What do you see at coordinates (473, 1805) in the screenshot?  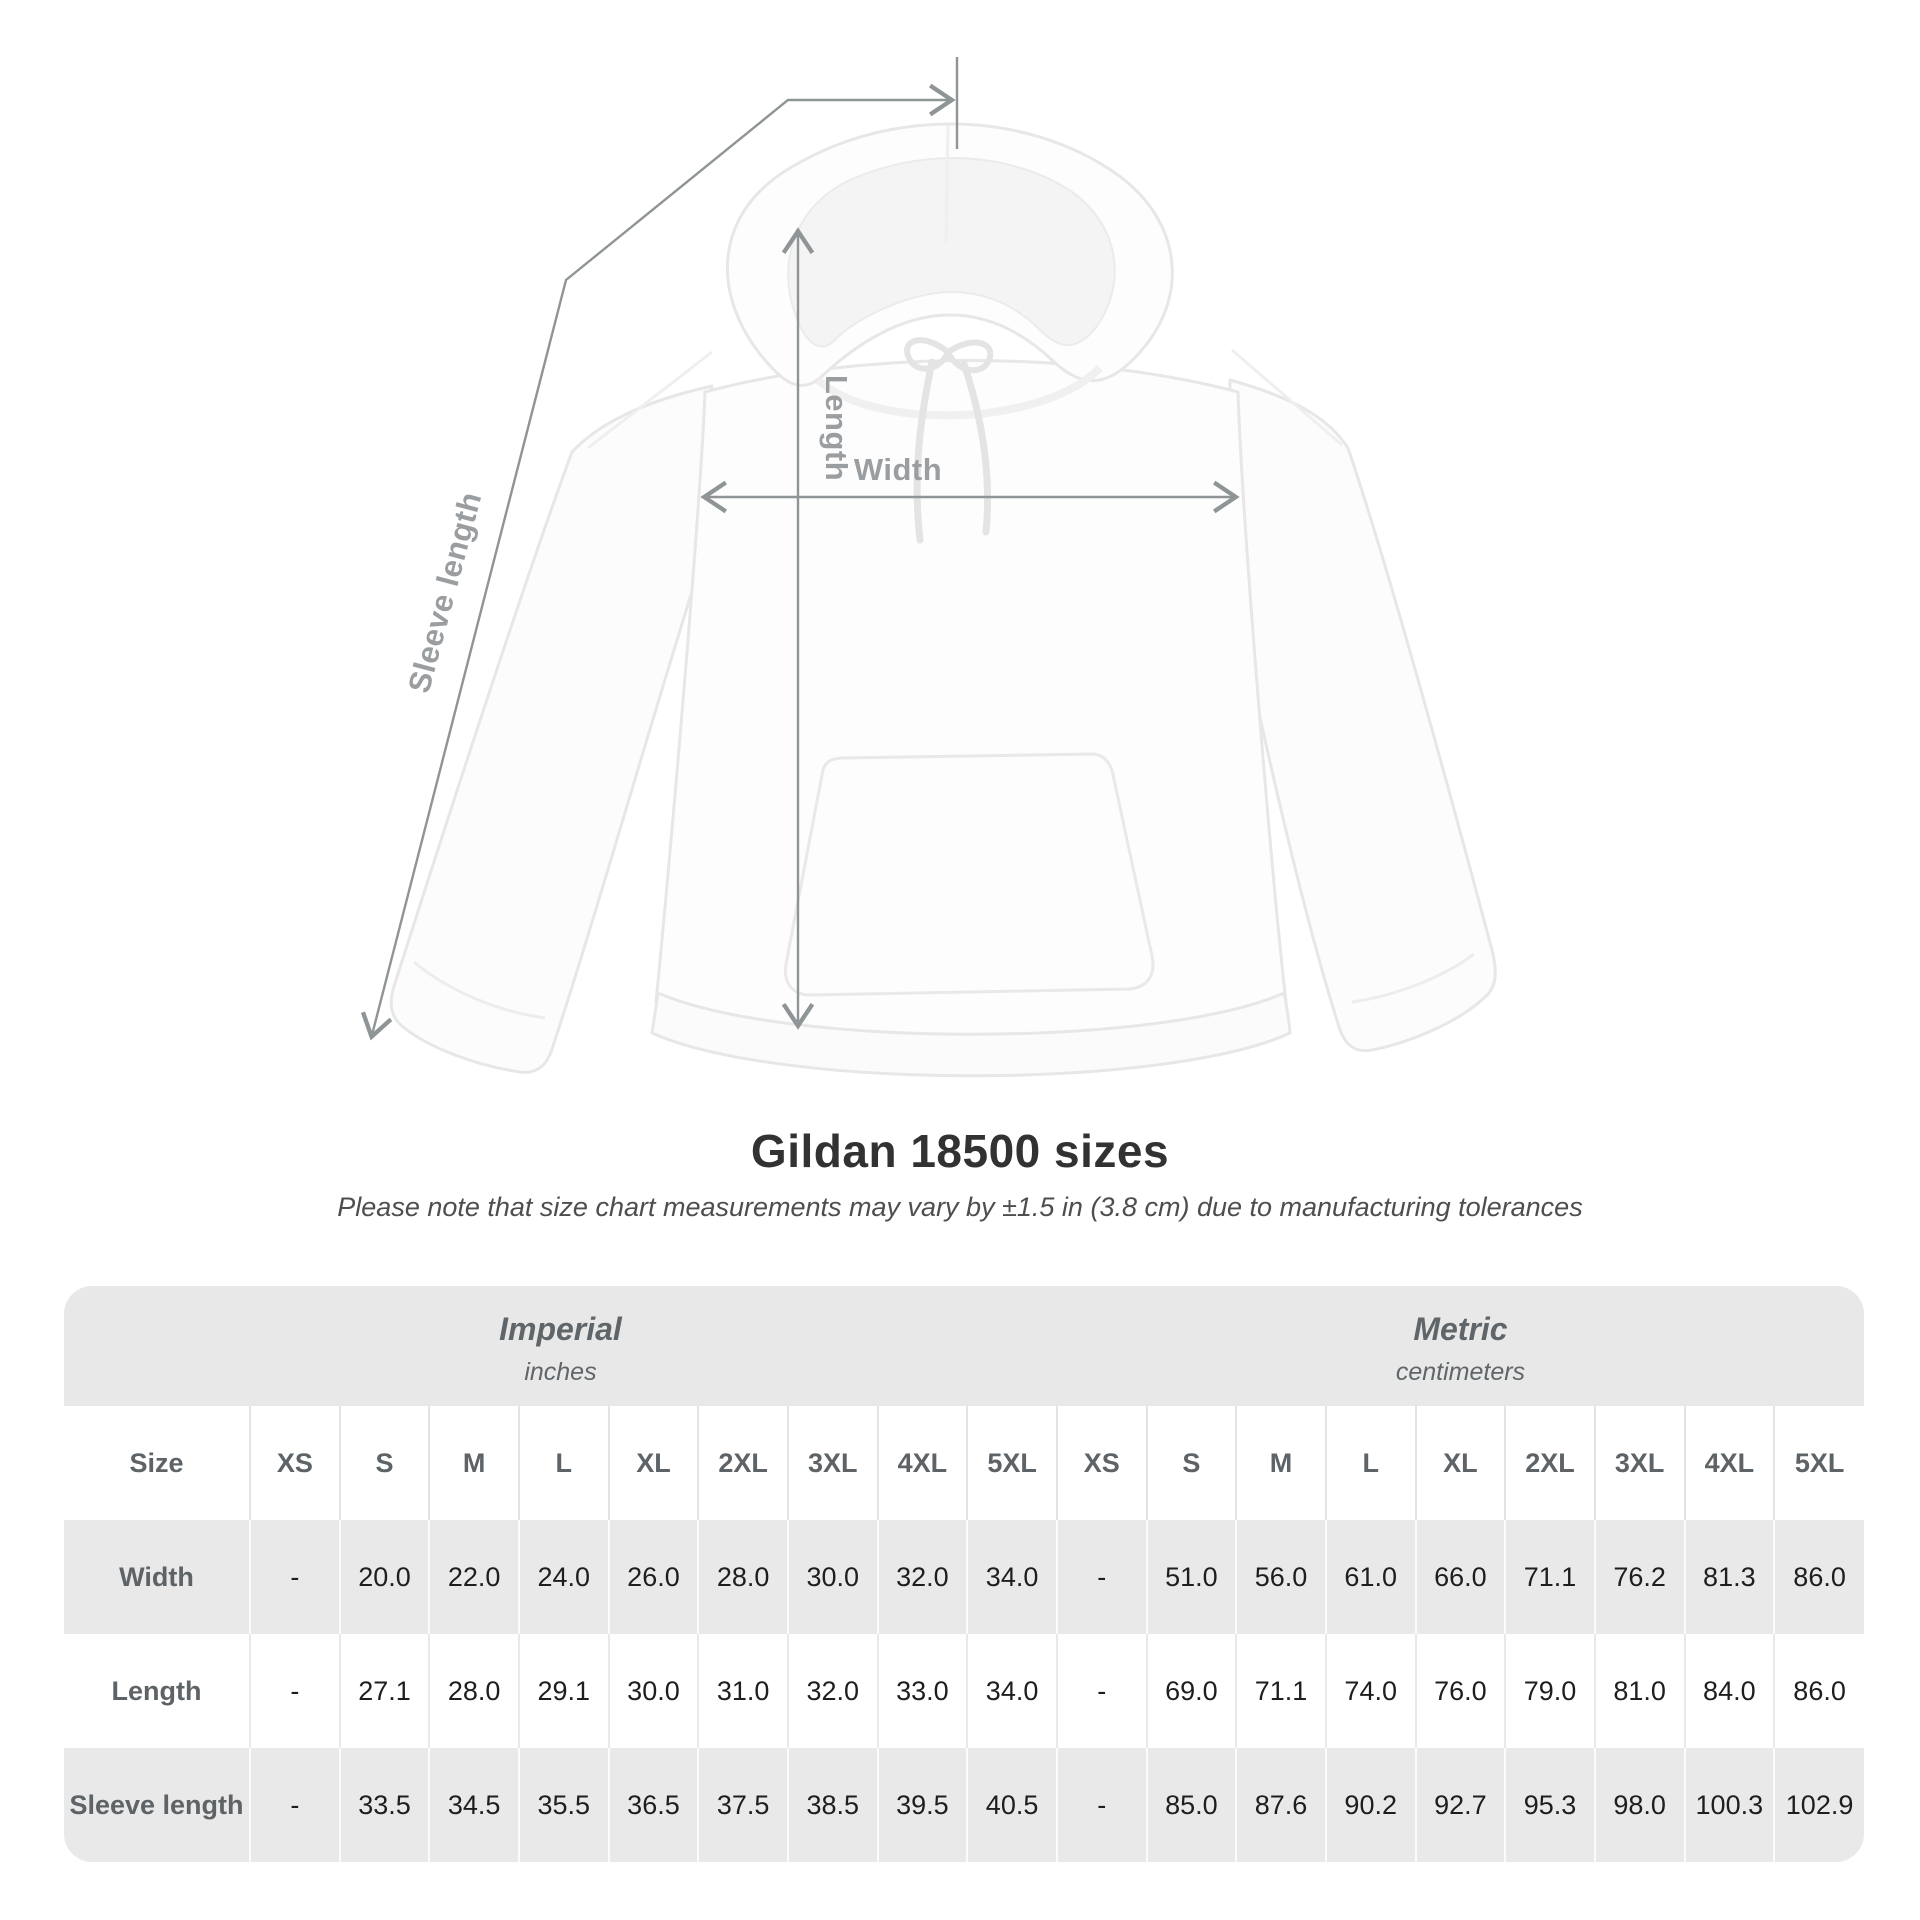 I see `imperial-value-cell: 34.5` at bounding box center [473, 1805].